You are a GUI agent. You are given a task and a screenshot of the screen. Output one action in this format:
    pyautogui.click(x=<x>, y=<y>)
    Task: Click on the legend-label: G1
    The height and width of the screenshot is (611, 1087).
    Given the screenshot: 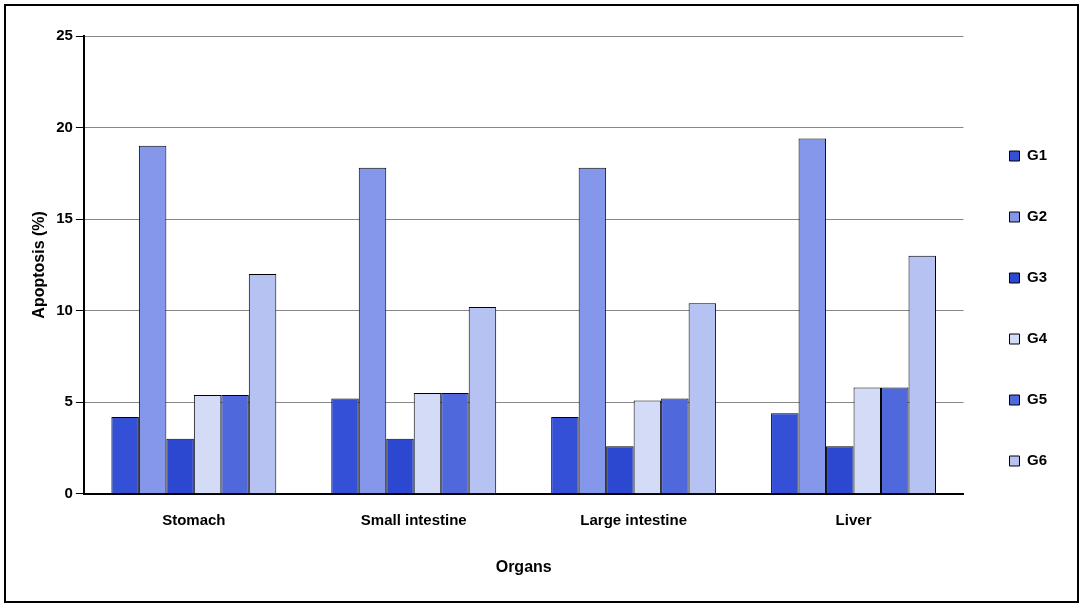 What is the action you would take?
    pyautogui.click(x=1037, y=155)
    